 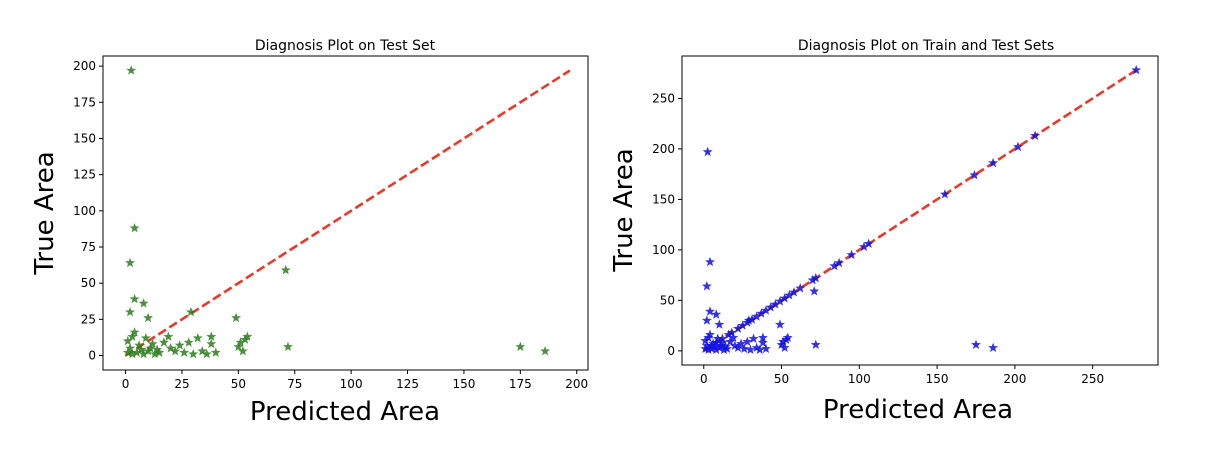 I want to click on y-tick-label: 75, so click(x=88, y=247).